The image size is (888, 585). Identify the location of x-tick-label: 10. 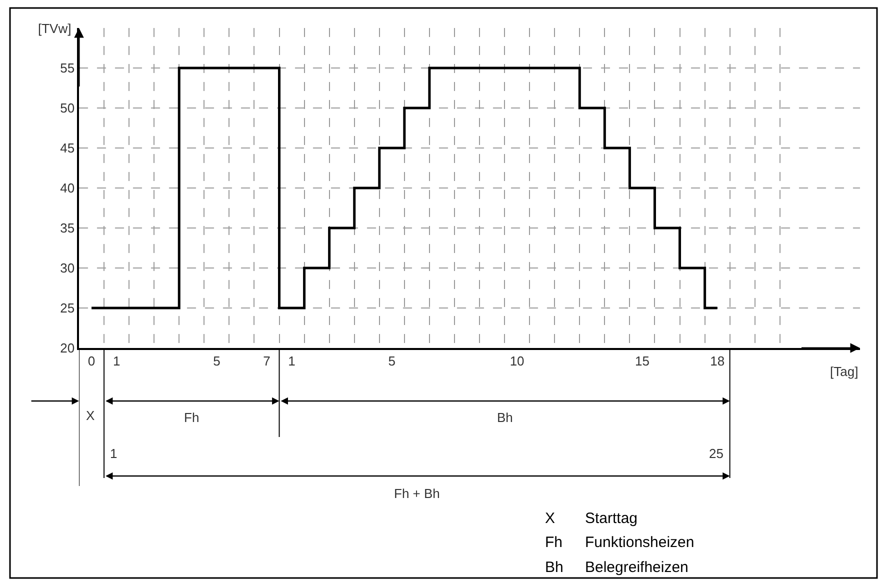
(517, 360).